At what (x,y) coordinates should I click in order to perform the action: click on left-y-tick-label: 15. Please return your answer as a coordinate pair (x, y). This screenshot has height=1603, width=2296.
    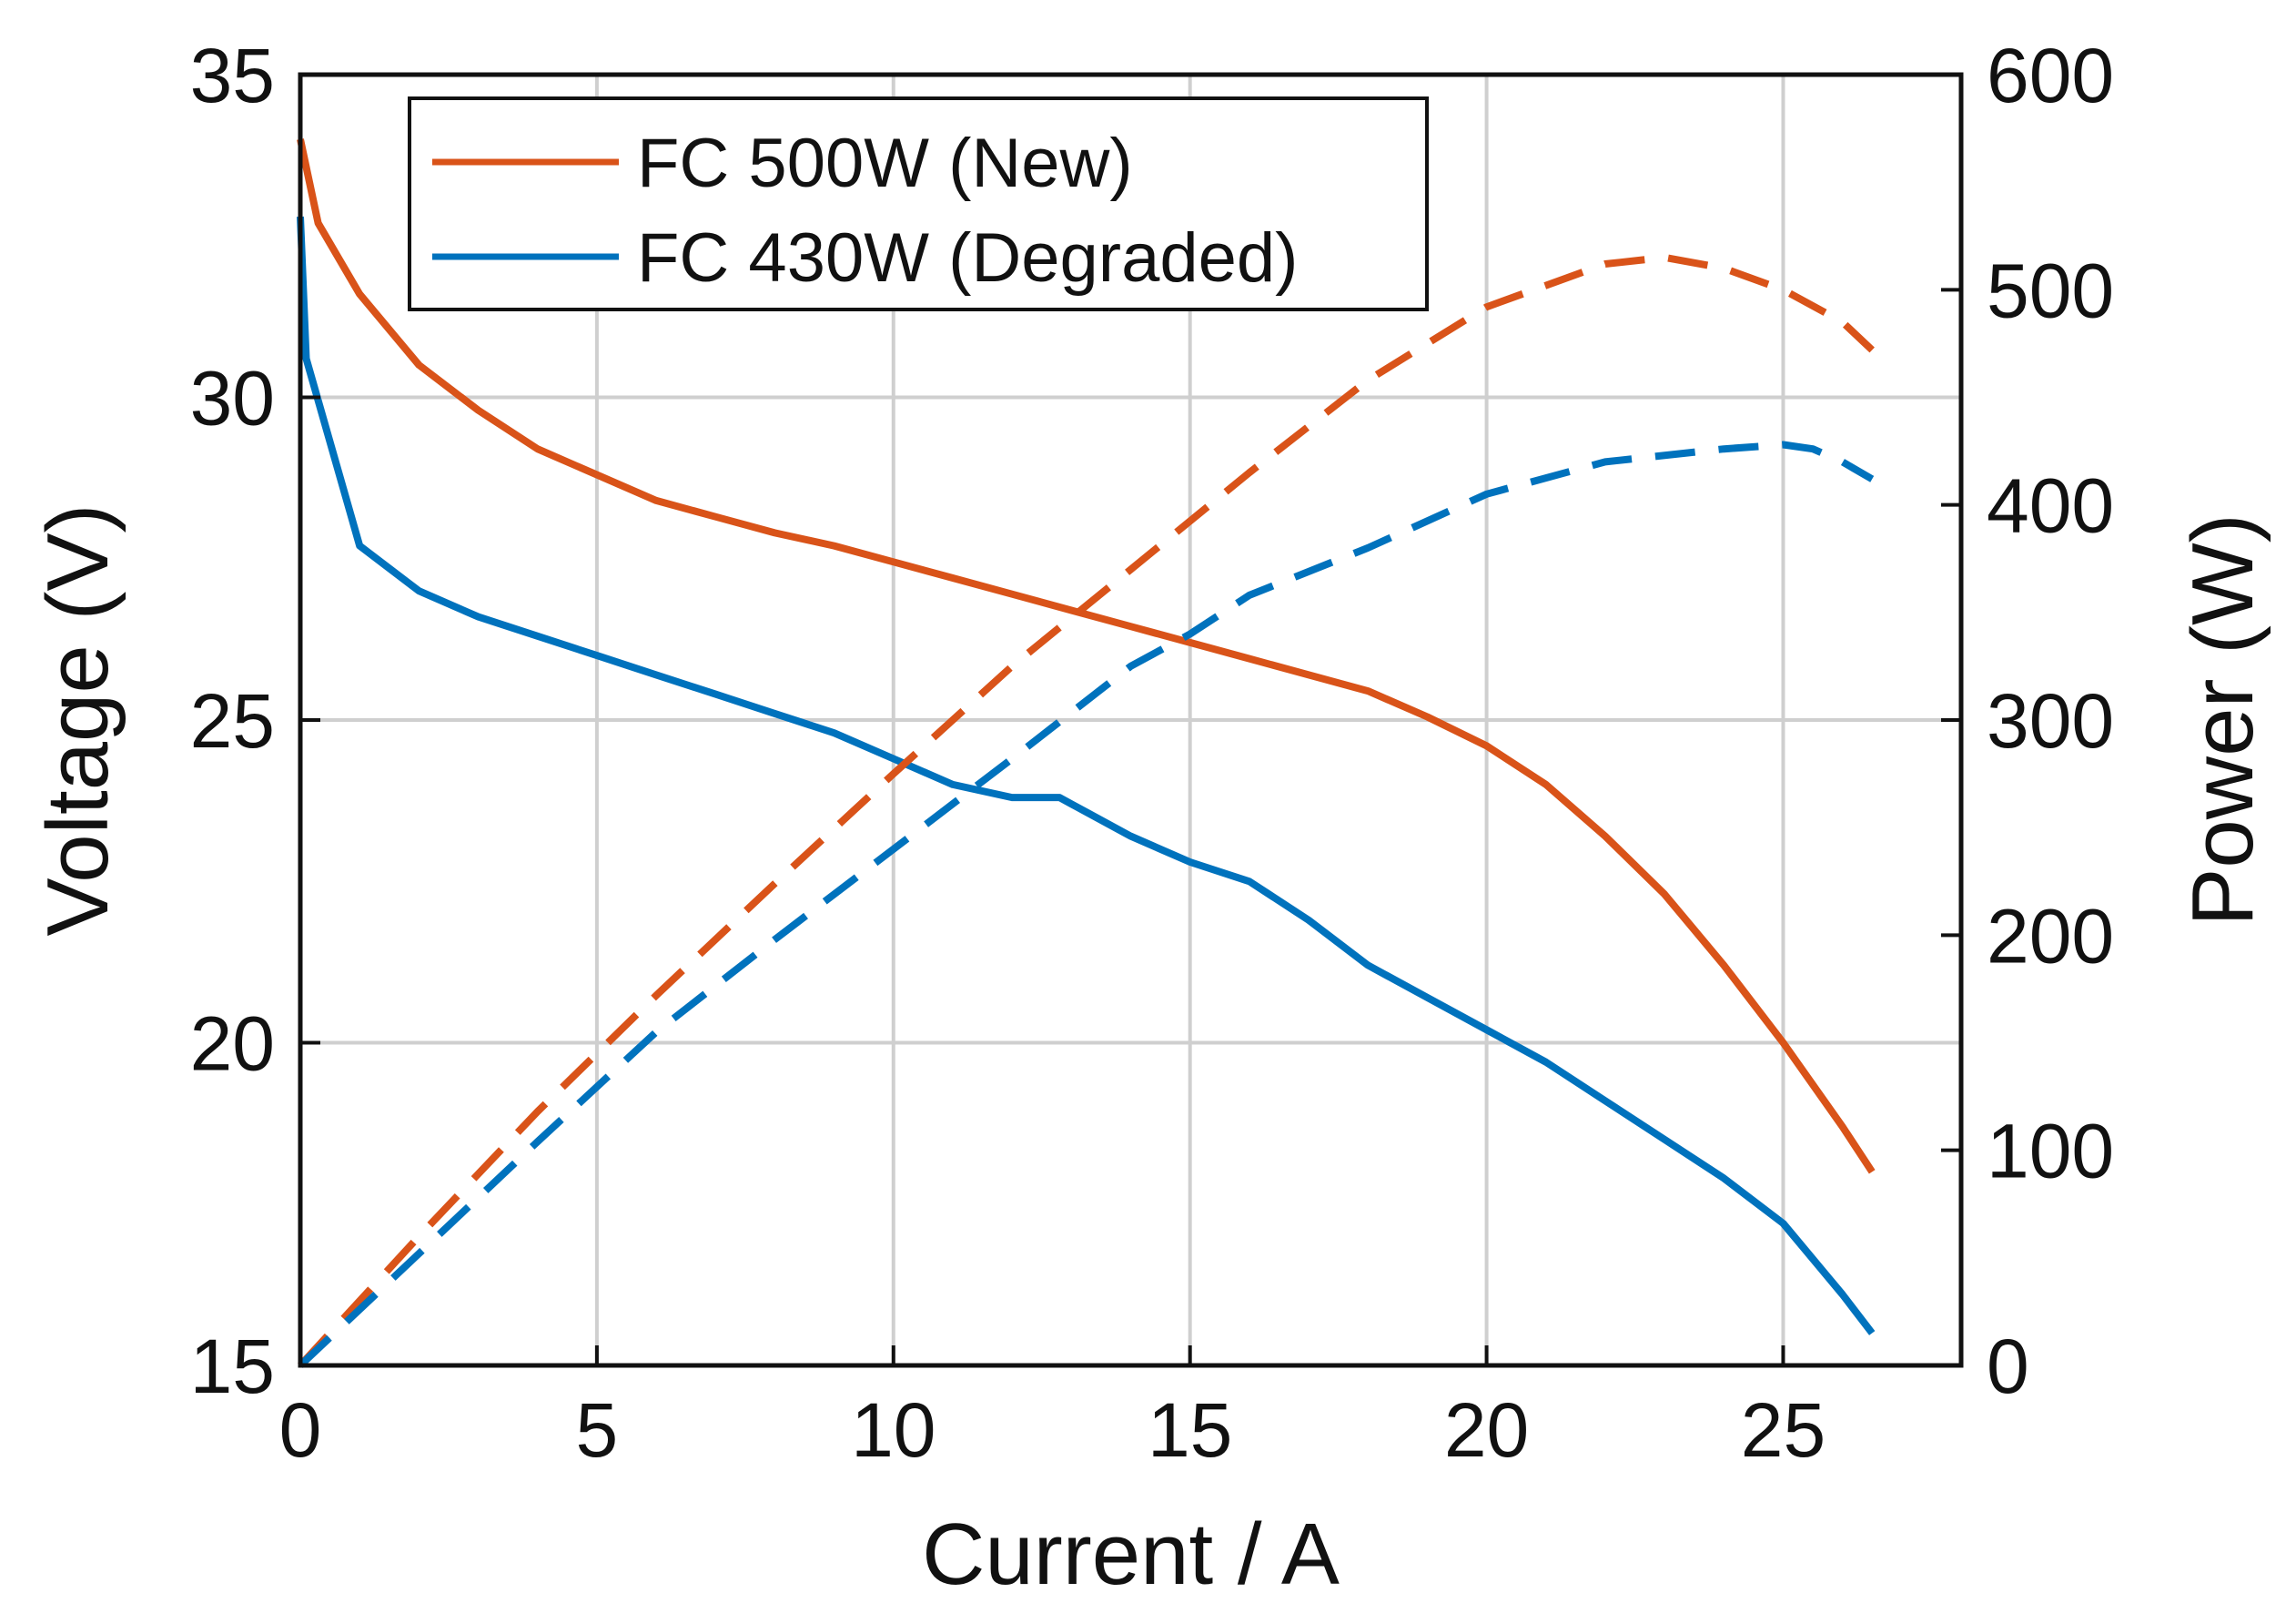
    Looking at the image, I should click on (233, 1366).